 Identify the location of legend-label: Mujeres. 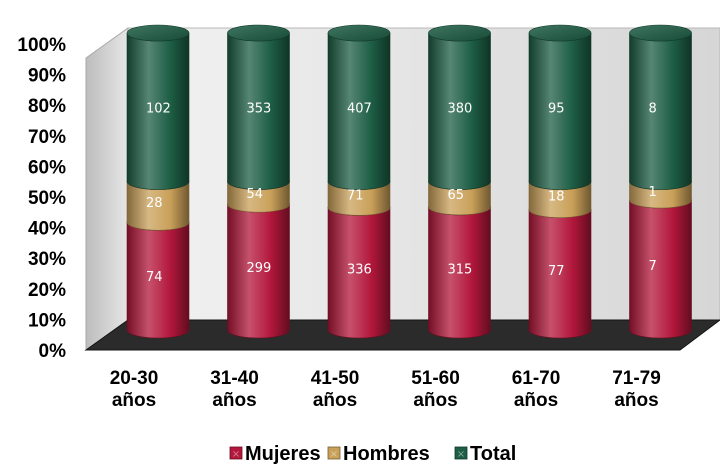
(283, 454).